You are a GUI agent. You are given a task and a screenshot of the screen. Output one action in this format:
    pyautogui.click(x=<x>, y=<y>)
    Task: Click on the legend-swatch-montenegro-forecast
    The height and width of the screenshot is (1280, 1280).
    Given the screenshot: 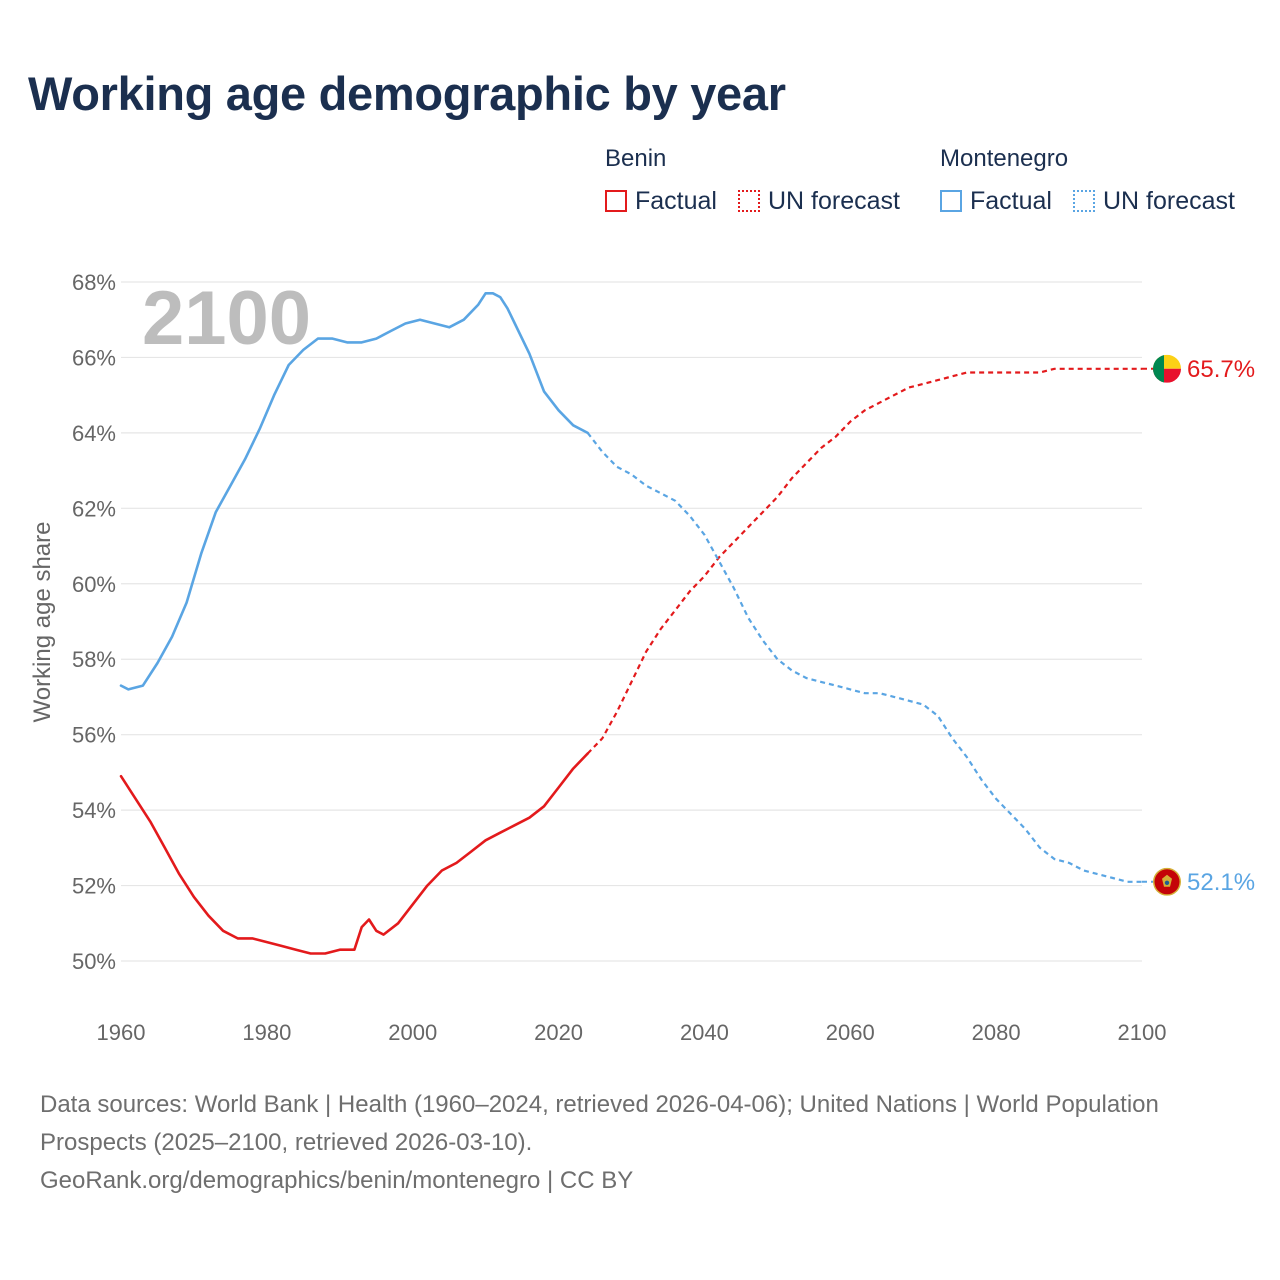 What is the action you would take?
    pyautogui.click(x=1084, y=201)
    